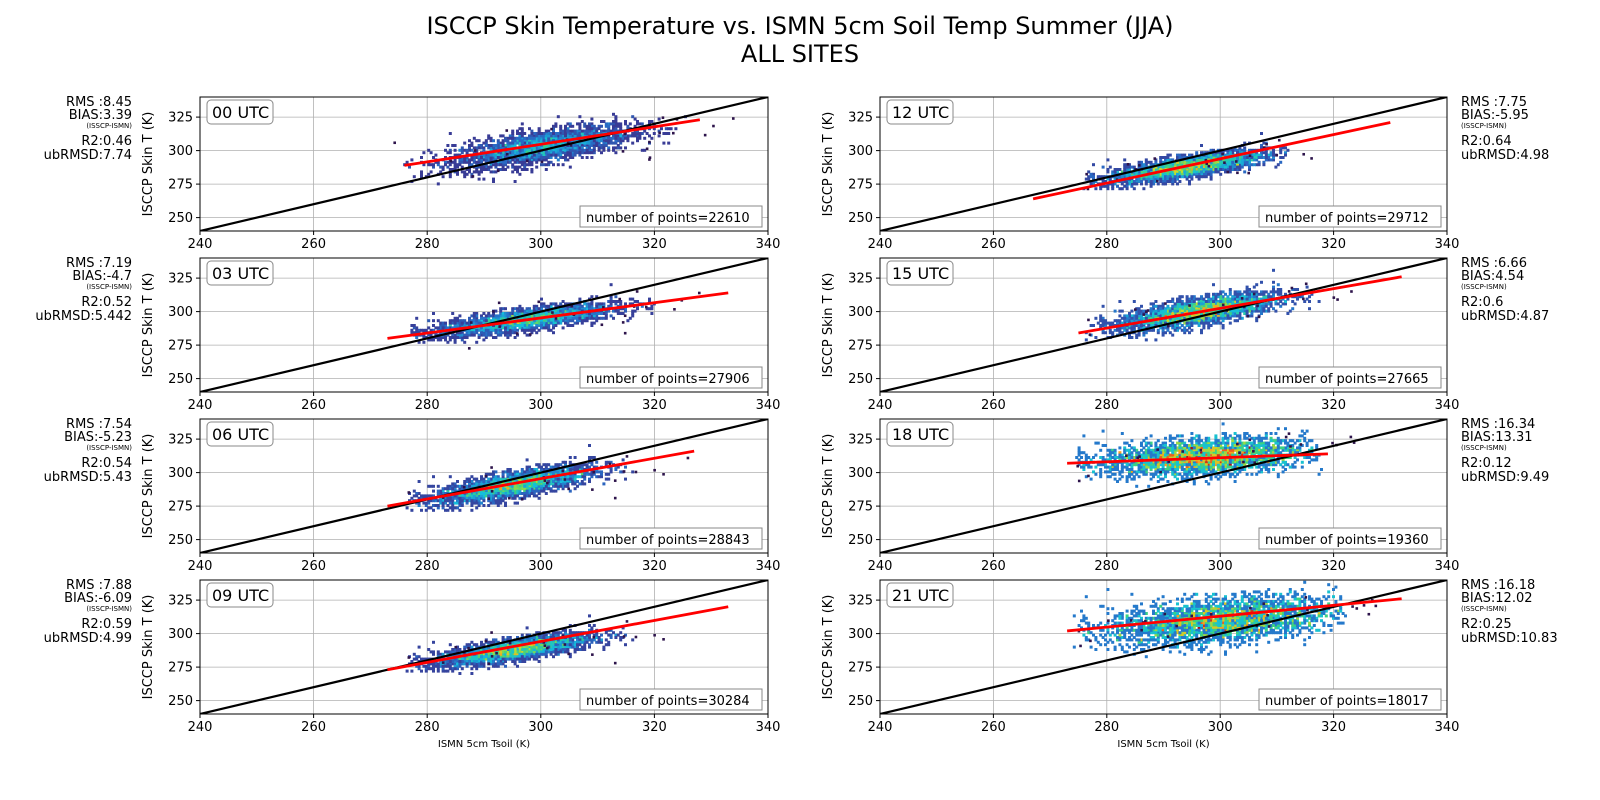 The height and width of the screenshot is (800, 1600). I want to click on y-tick-label: 325, so click(180, 118).